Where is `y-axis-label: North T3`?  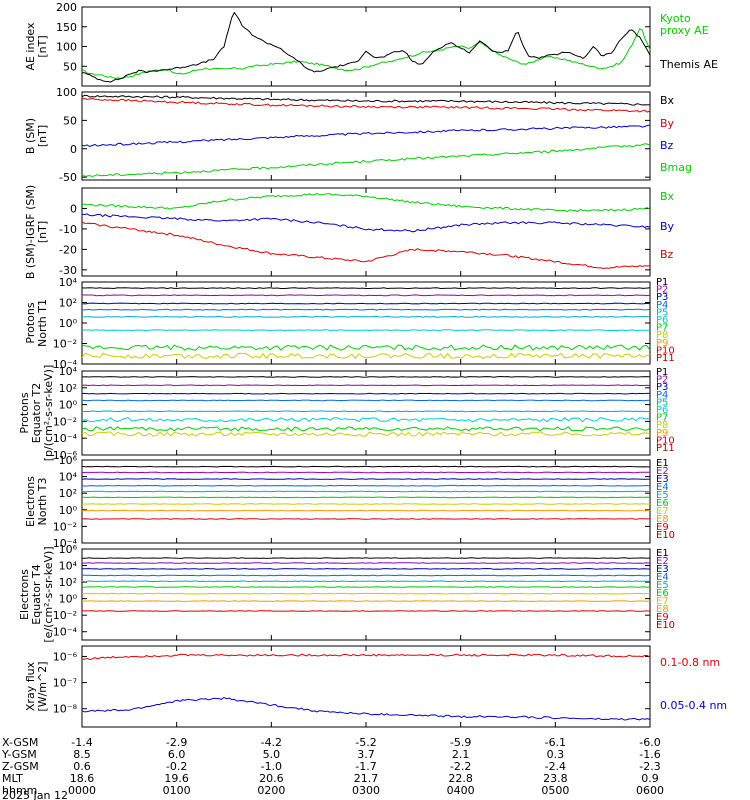 y-axis-label: North T3 is located at coordinates (42, 502).